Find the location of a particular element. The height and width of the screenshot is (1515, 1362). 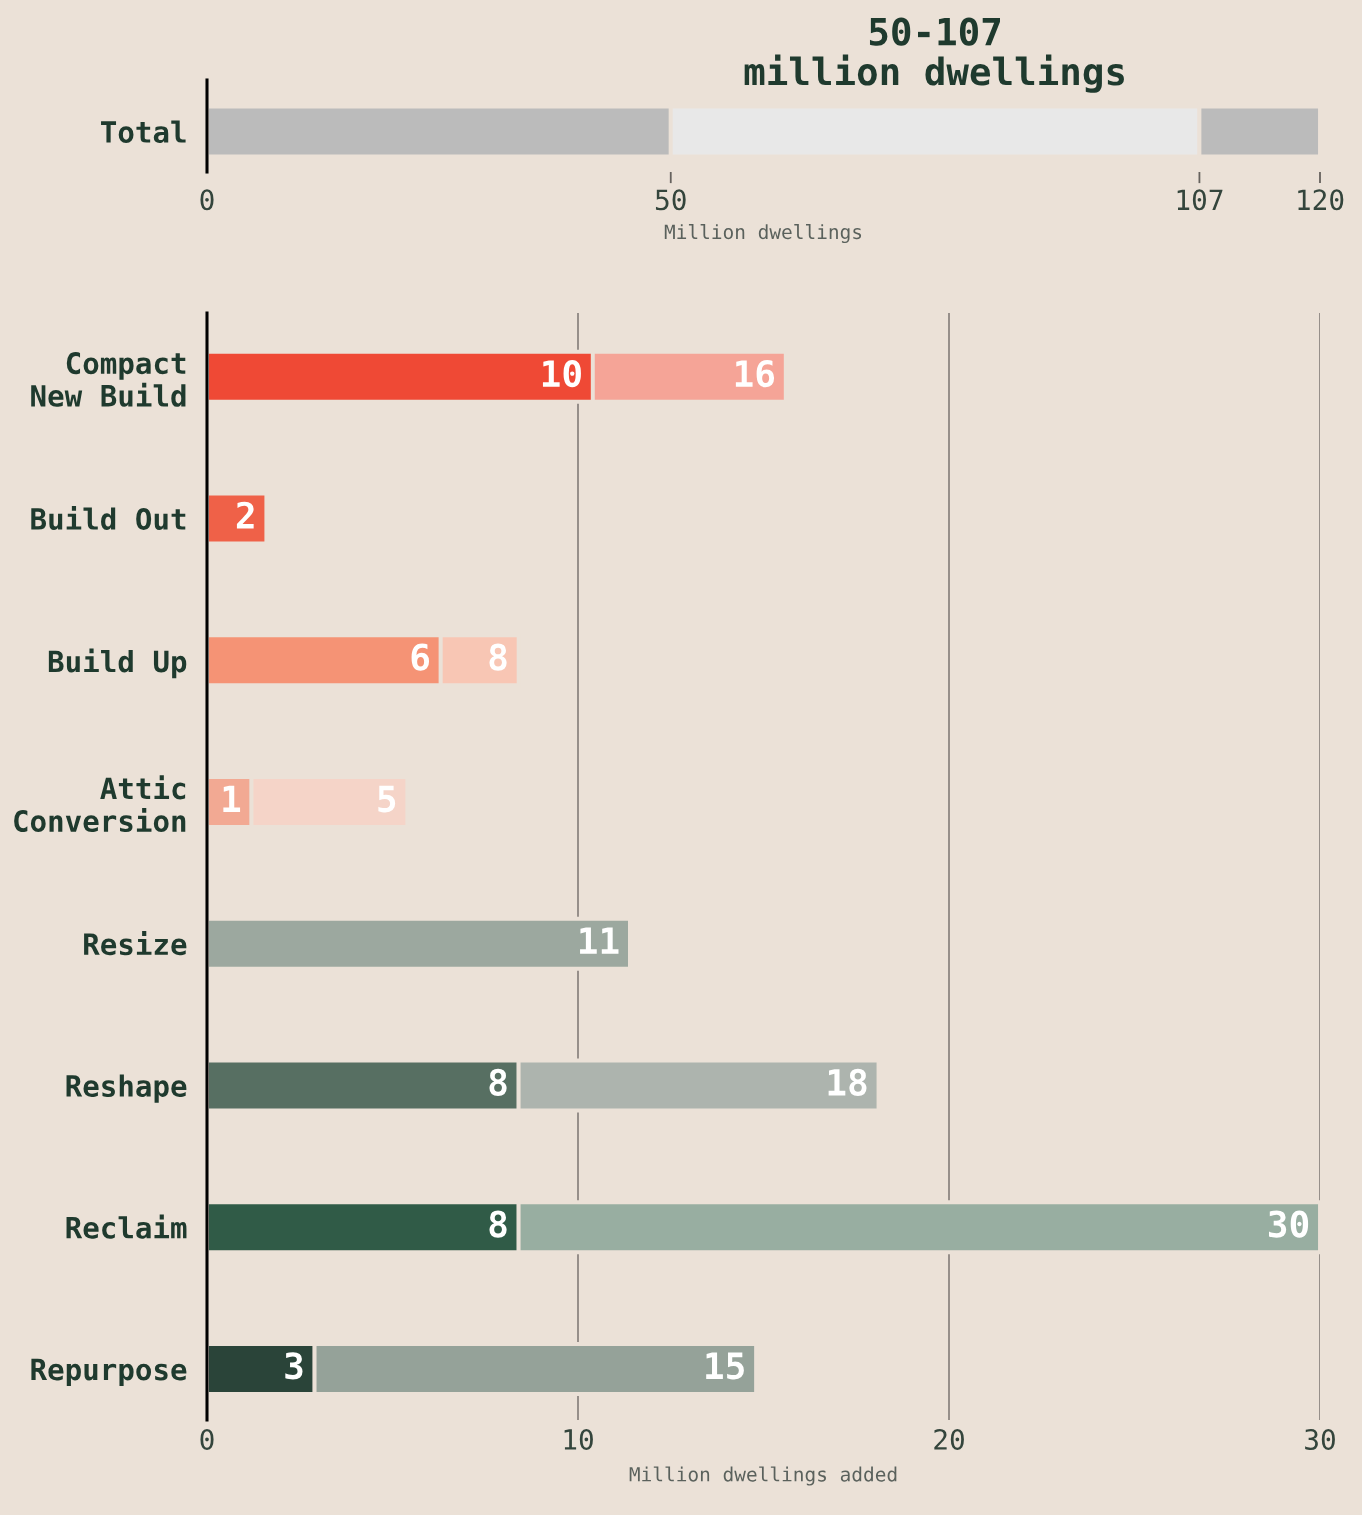

y-tick-label: Attic Conversion is located at coordinates (100, 804).